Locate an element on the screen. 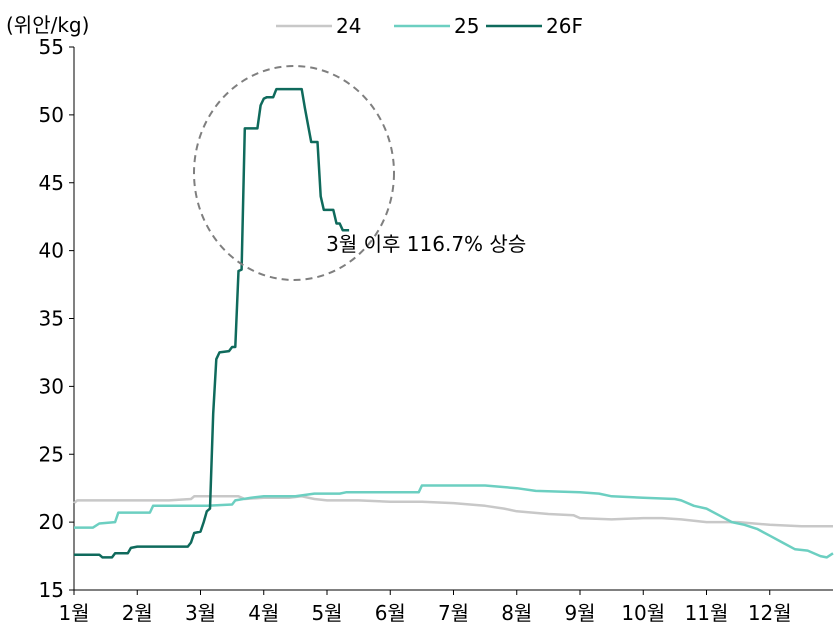 The image size is (836, 637). x-tick-label: 10월 is located at coordinates (643, 613).